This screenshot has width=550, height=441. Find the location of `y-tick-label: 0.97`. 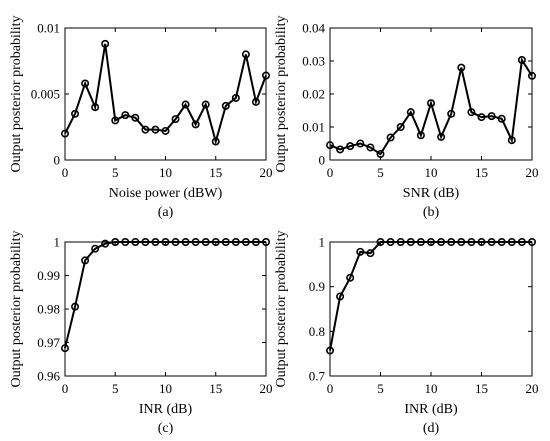

y-tick-label: 0.97 is located at coordinates (48, 342).